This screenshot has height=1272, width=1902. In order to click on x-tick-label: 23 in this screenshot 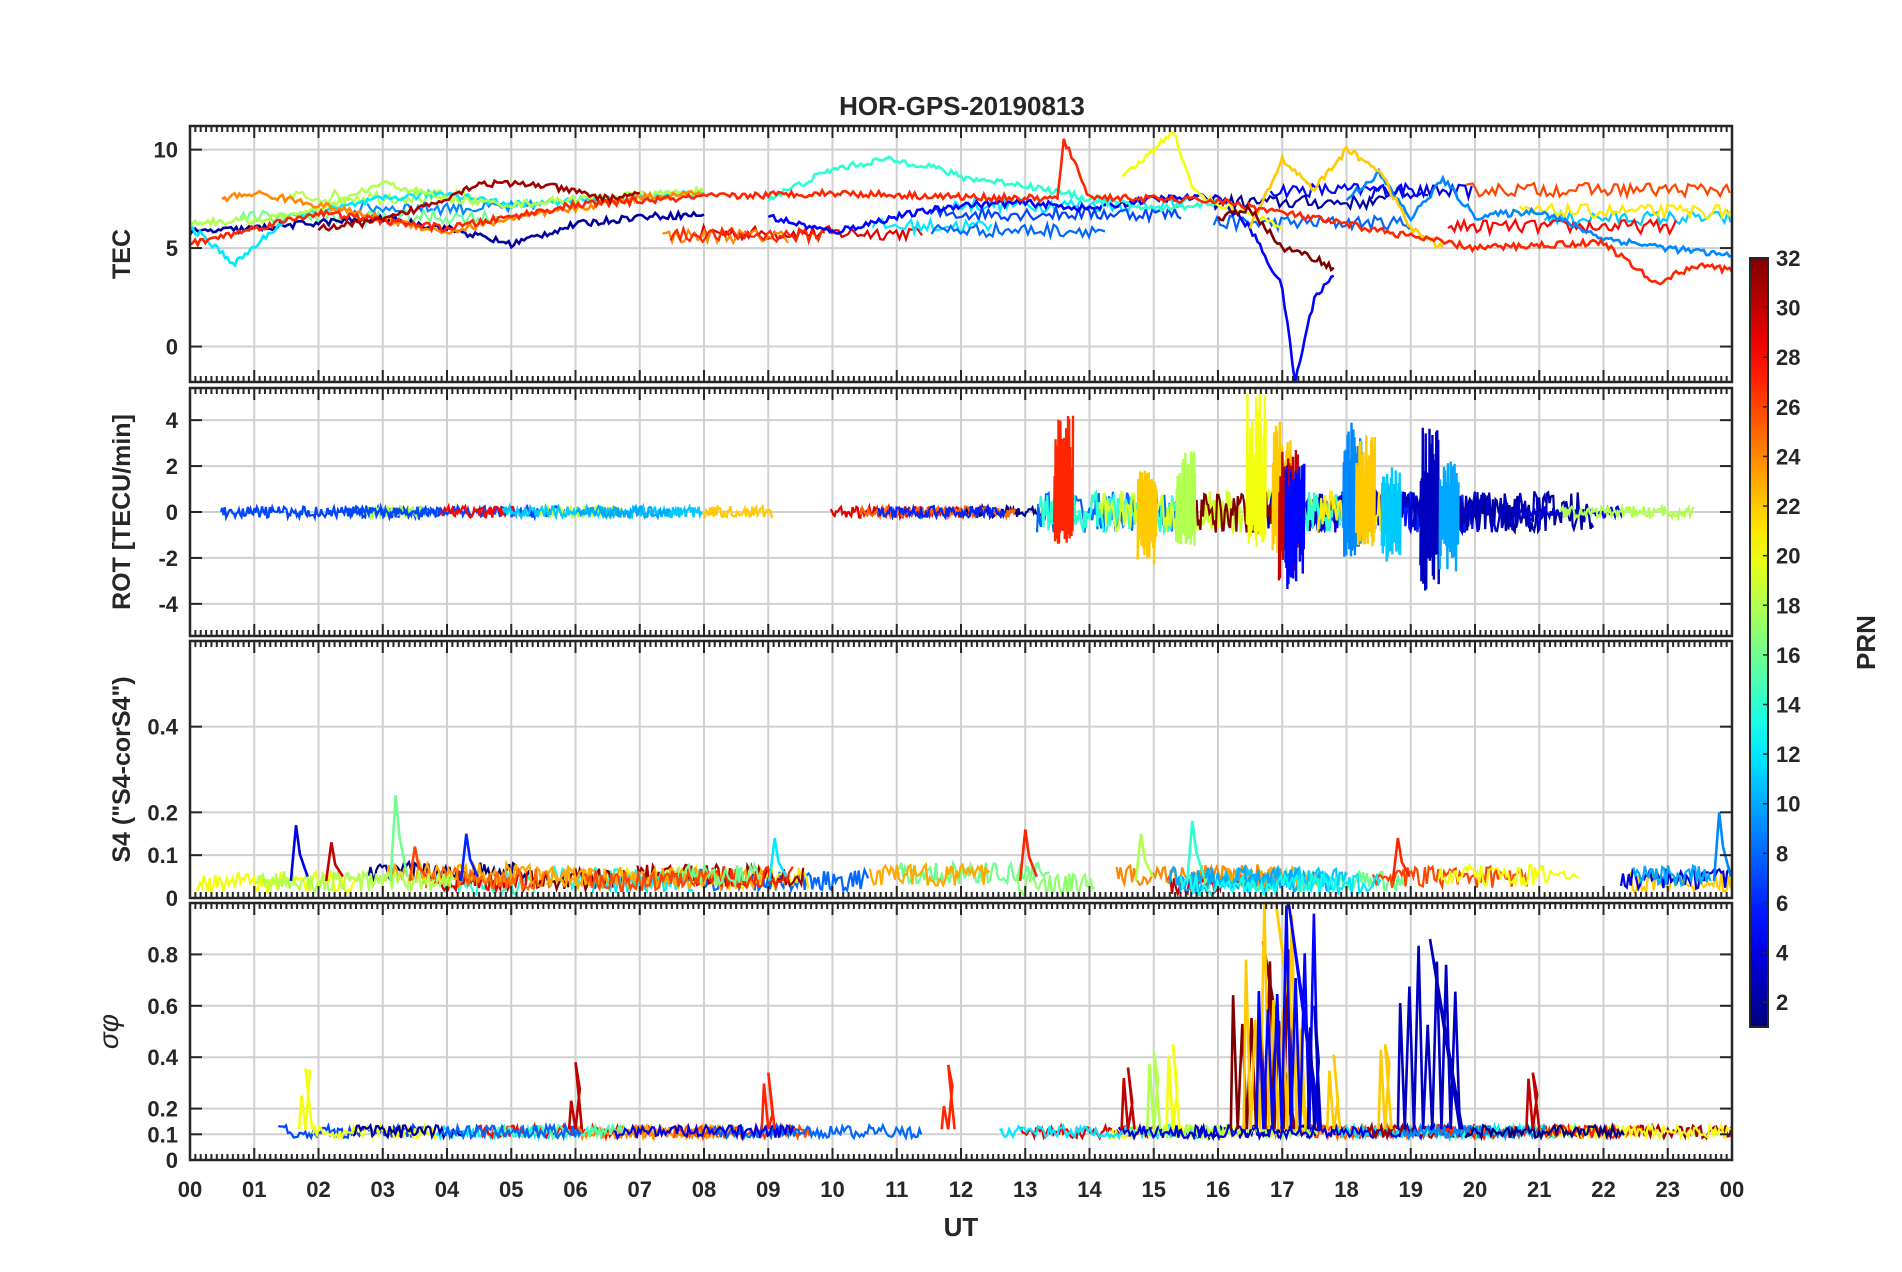, I will do `click(1668, 1189)`.